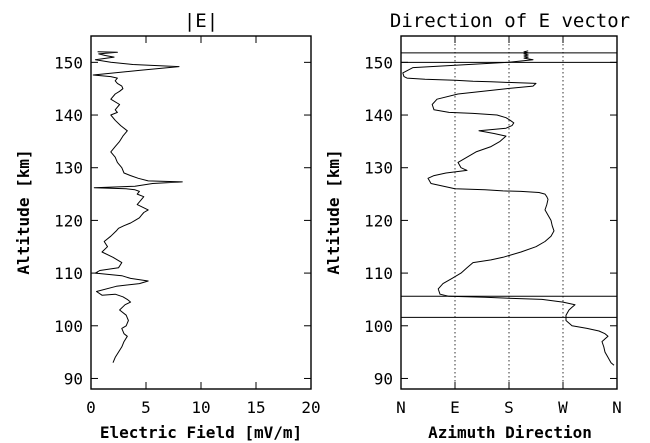  Describe the element at coordinates (455, 407) in the screenshot. I see `x-tick-label: E` at that location.